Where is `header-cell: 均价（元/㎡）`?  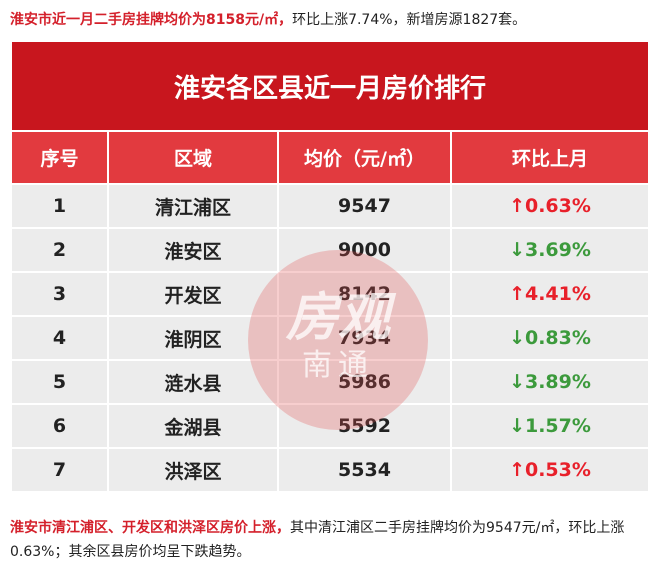 header-cell: 均价（元/㎡） is located at coordinates (364, 157).